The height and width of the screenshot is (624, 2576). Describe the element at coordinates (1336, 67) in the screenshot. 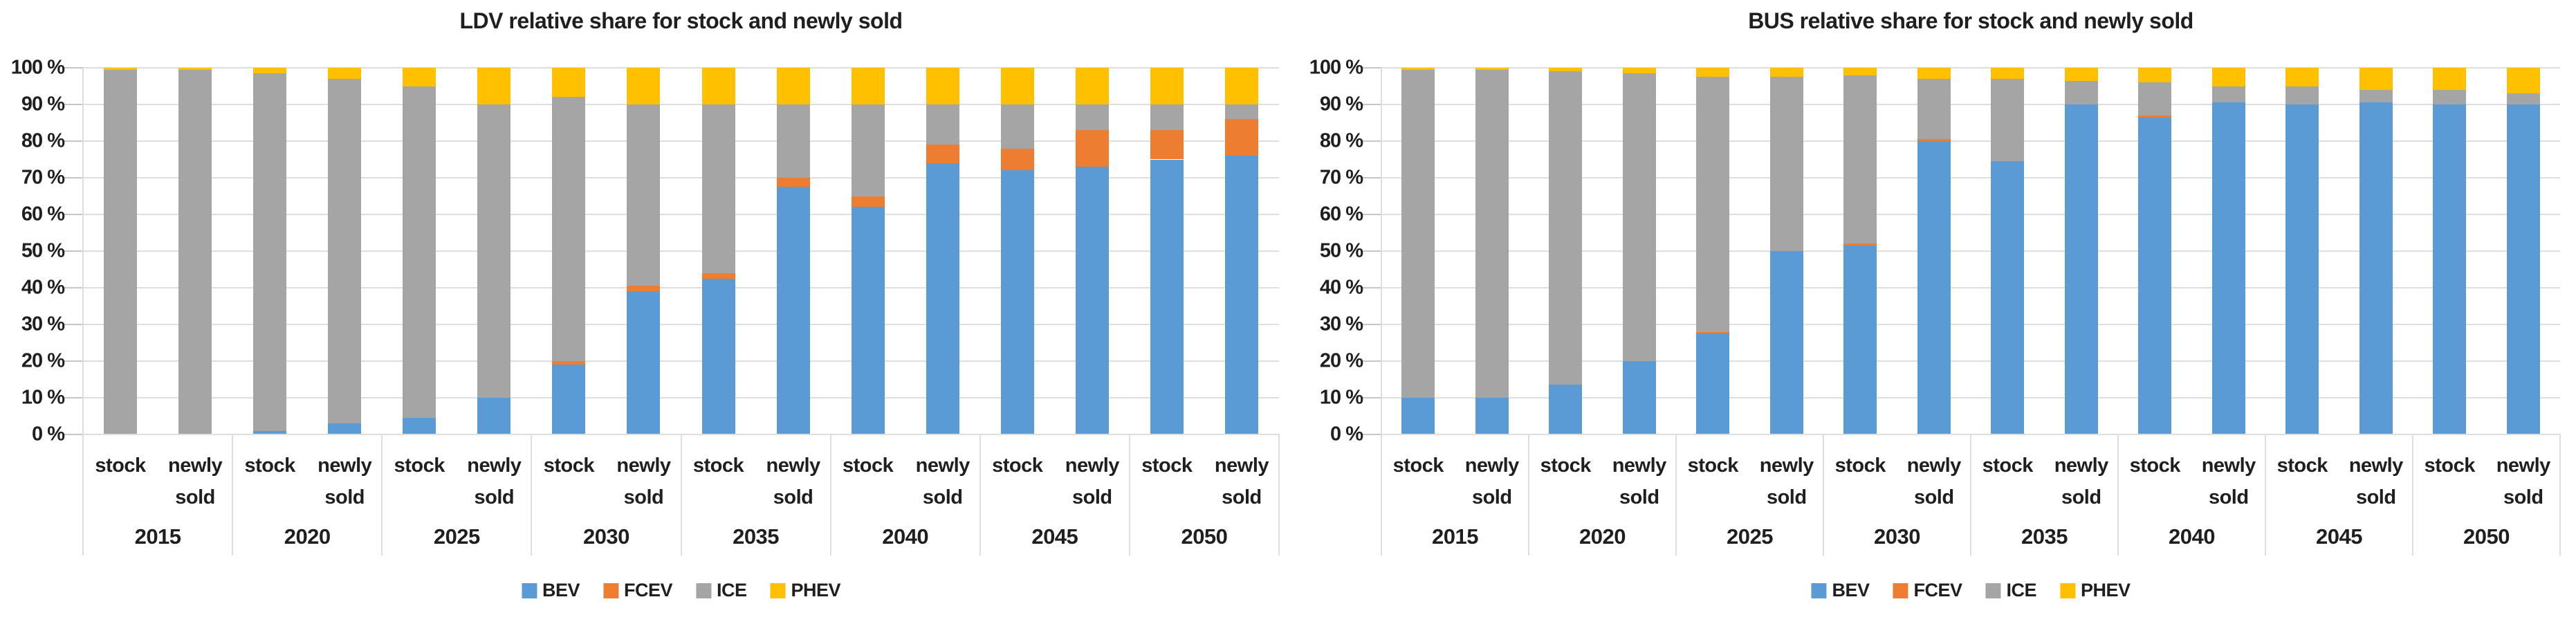

I see `y-axis-label: 100 %` at that location.